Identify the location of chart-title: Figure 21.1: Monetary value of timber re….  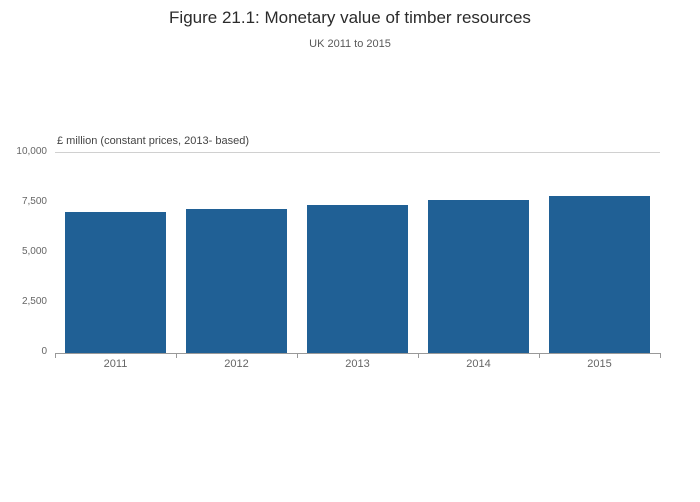
(350, 17).